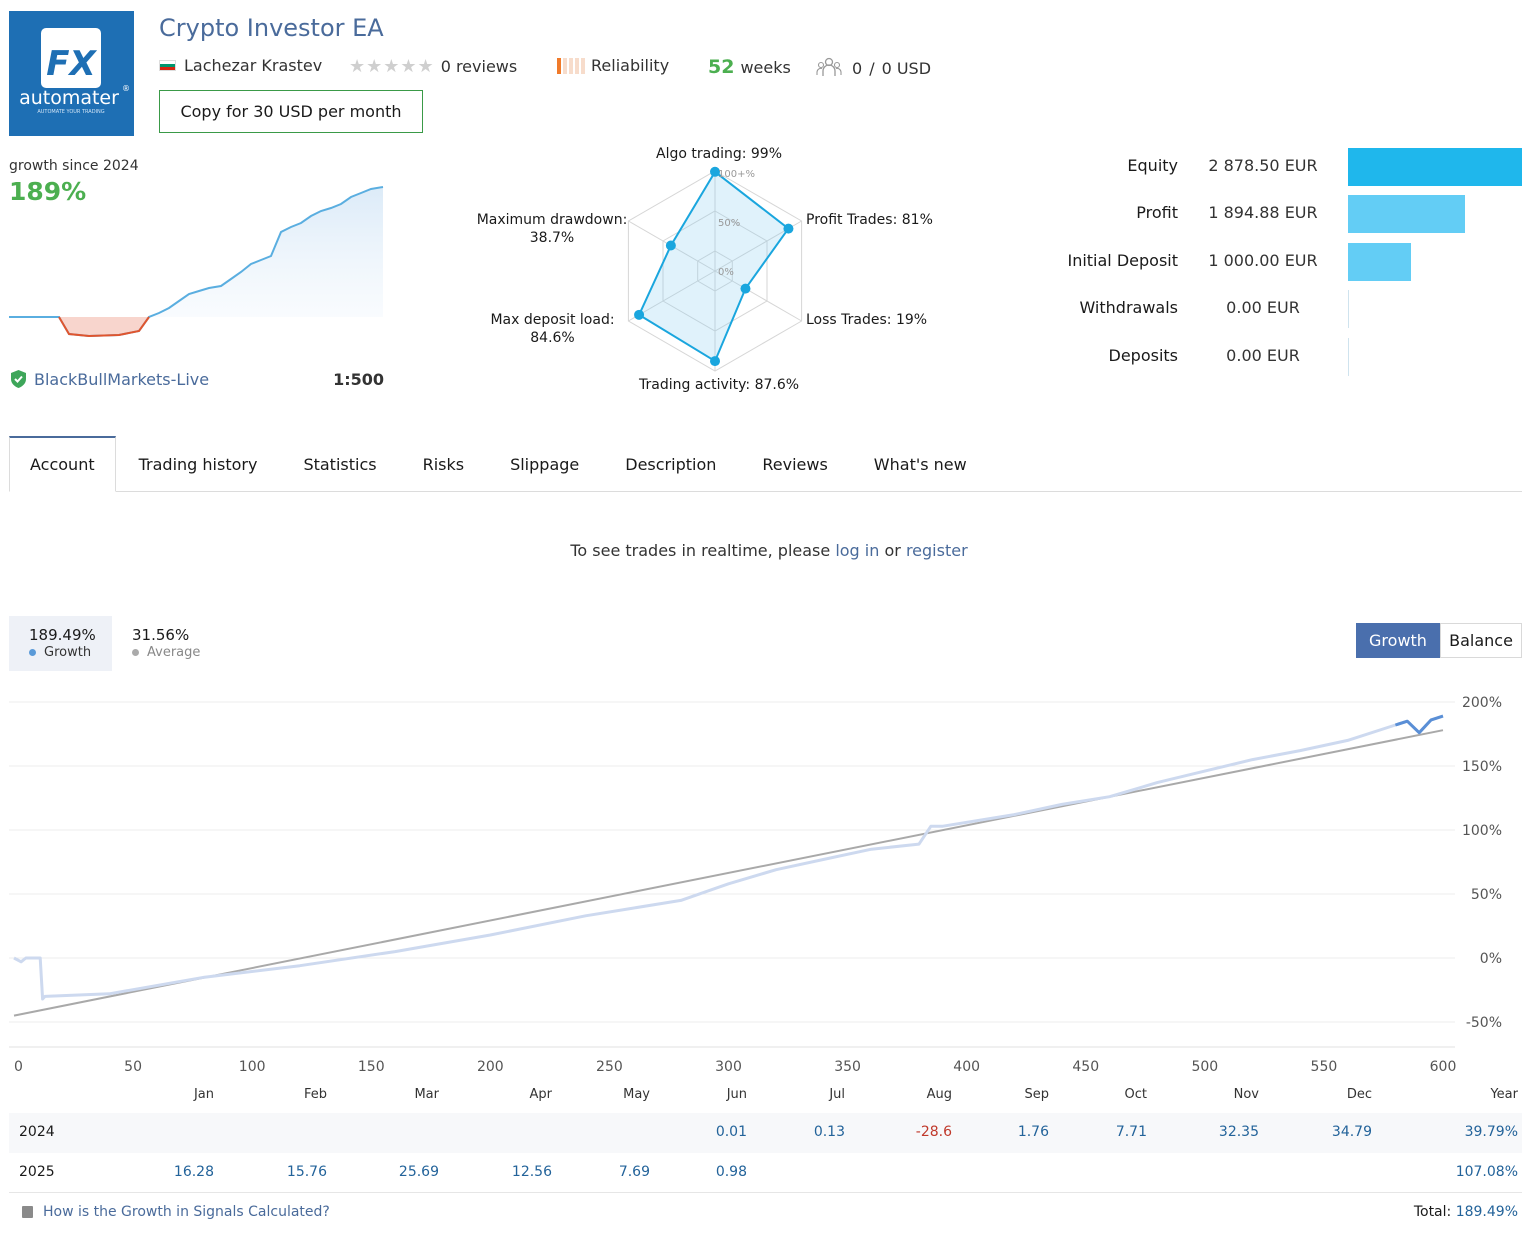 The width and height of the screenshot is (1522, 1238). I want to click on tab-trading-history: Trading history, so click(198, 464).